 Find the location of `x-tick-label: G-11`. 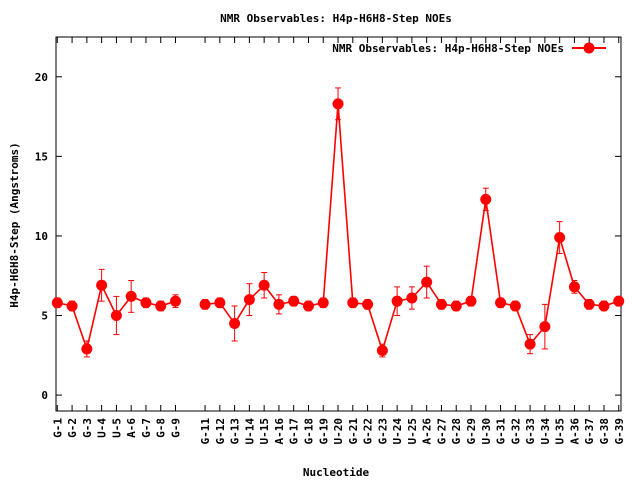

x-tick-label: G-11 is located at coordinates (205, 431).